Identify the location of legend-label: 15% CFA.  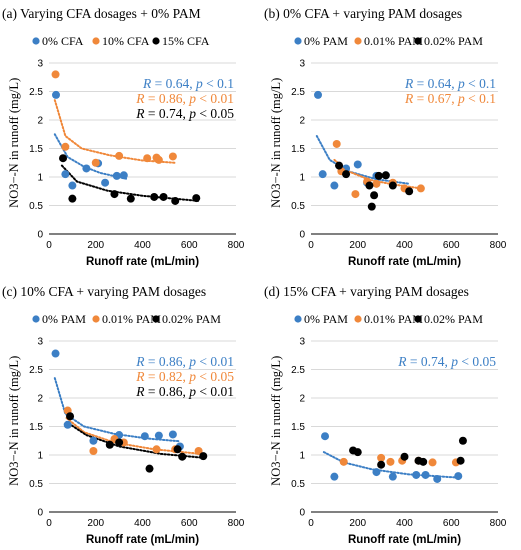
(186, 41).